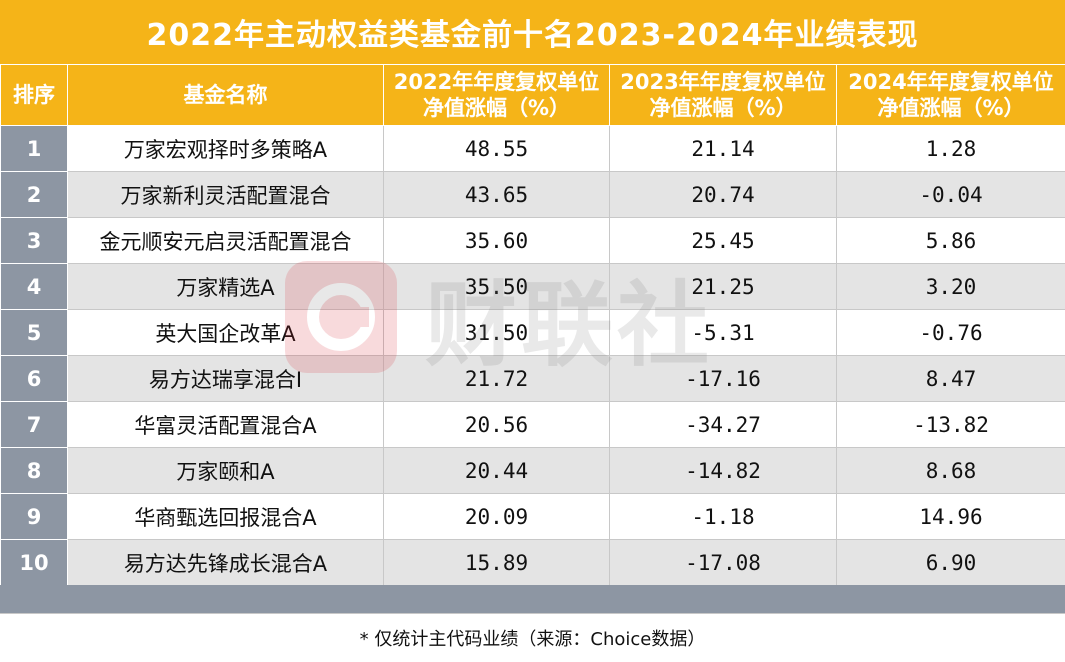  I want to click on return-2024-cell: 5.86, so click(951, 241).